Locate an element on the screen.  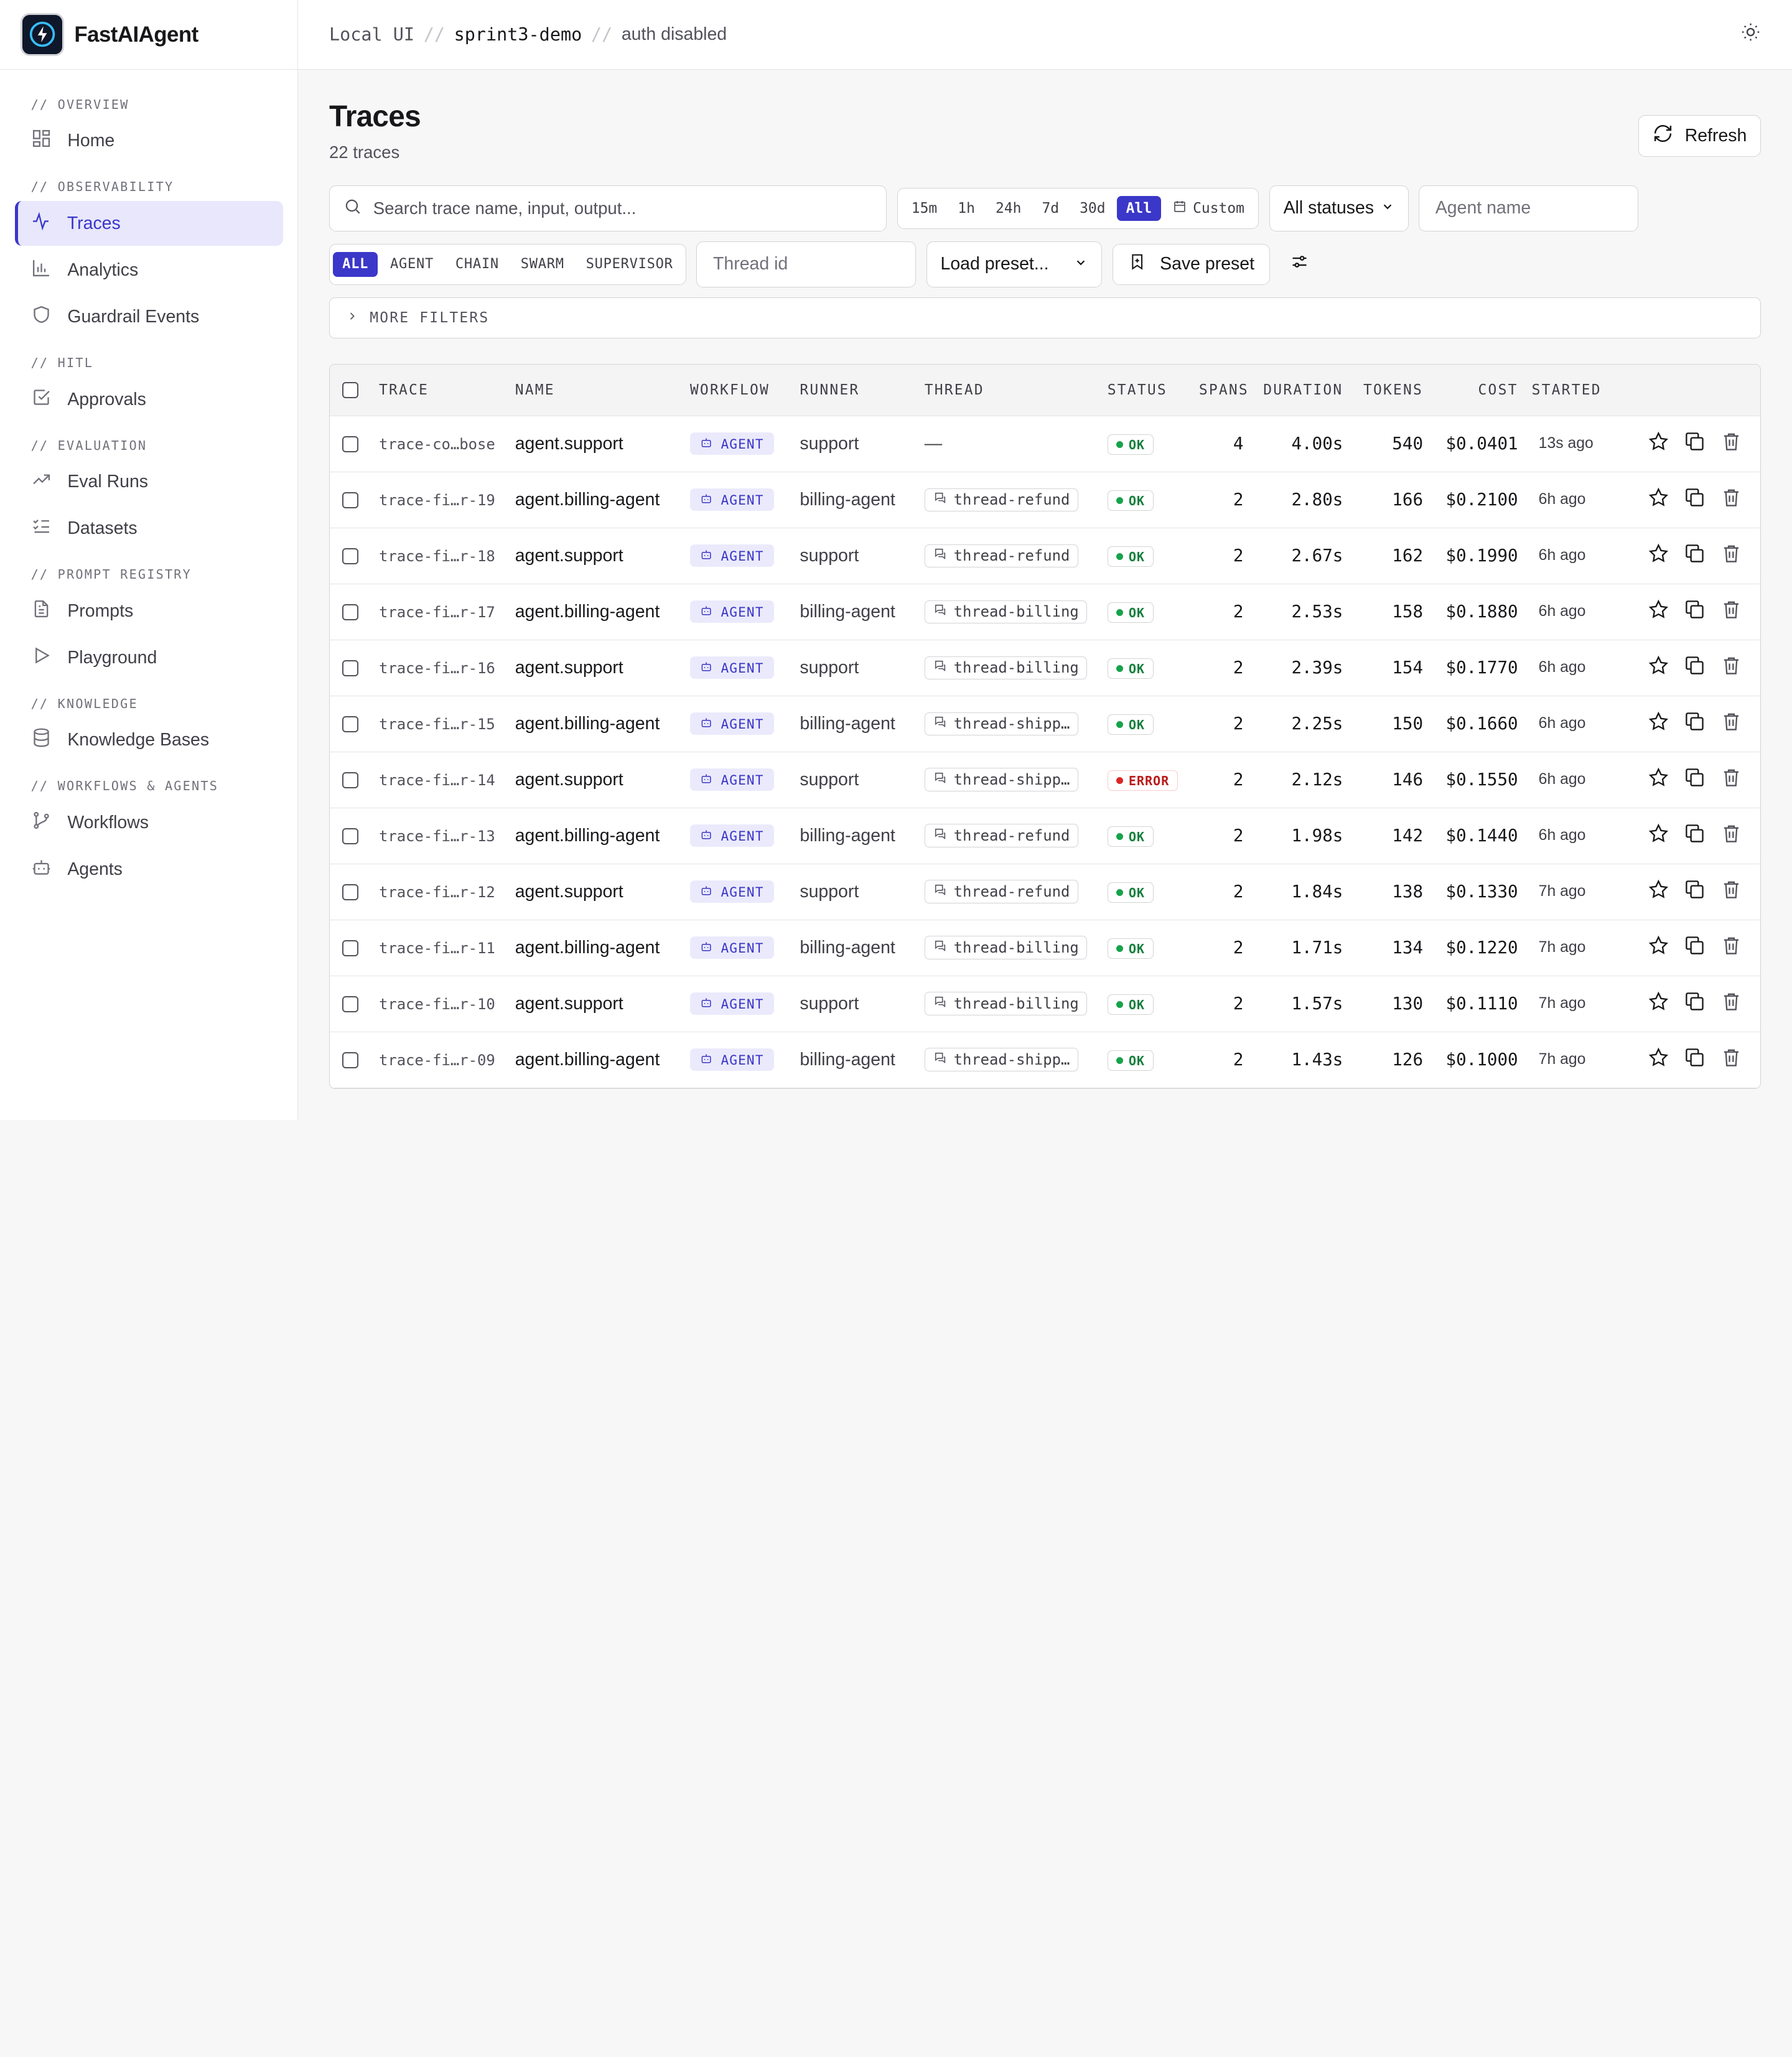
sidebar-item-agents: Agents is located at coordinates (149, 869).